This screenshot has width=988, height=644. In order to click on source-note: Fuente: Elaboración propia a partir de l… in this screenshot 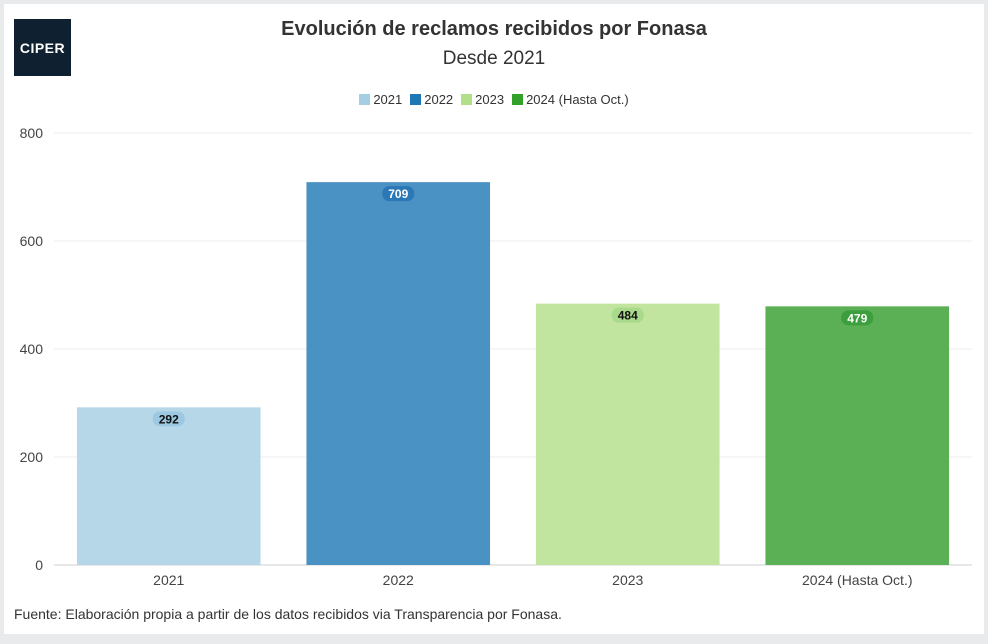, I will do `click(288, 614)`.